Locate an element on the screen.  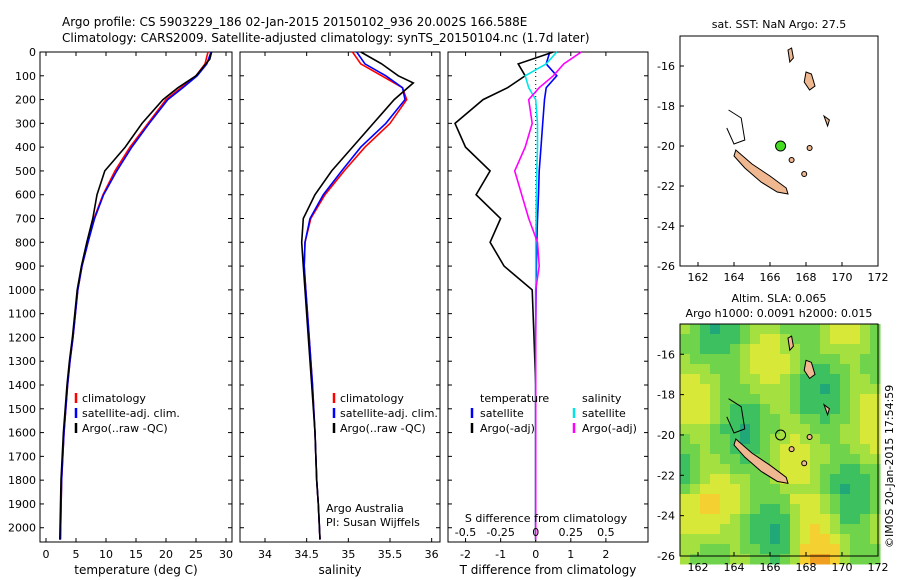
map-y-tick-label: -22 is located at coordinates (666, 186).